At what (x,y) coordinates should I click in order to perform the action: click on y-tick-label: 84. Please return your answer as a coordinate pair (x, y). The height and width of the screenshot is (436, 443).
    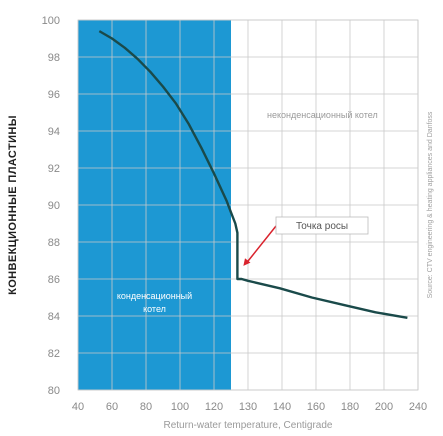
    Looking at the image, I should click on (54, 317).